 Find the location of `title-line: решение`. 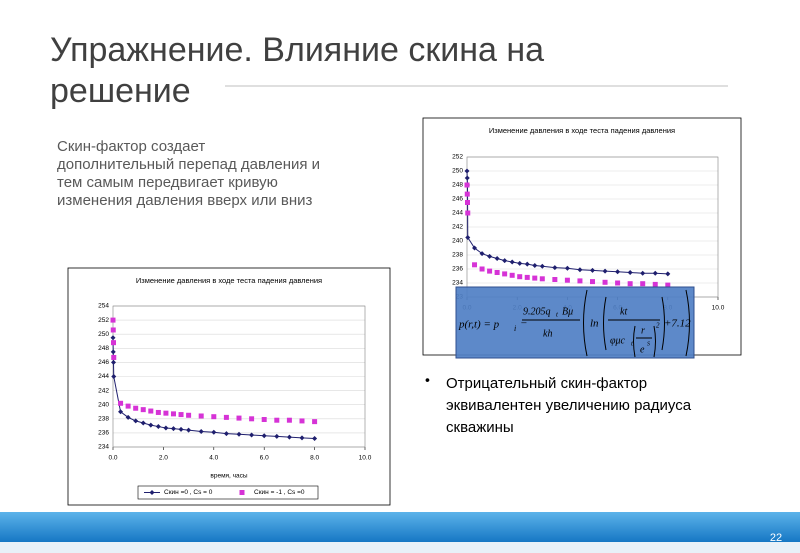

title-line: решение is located at coordinates (120, 91).